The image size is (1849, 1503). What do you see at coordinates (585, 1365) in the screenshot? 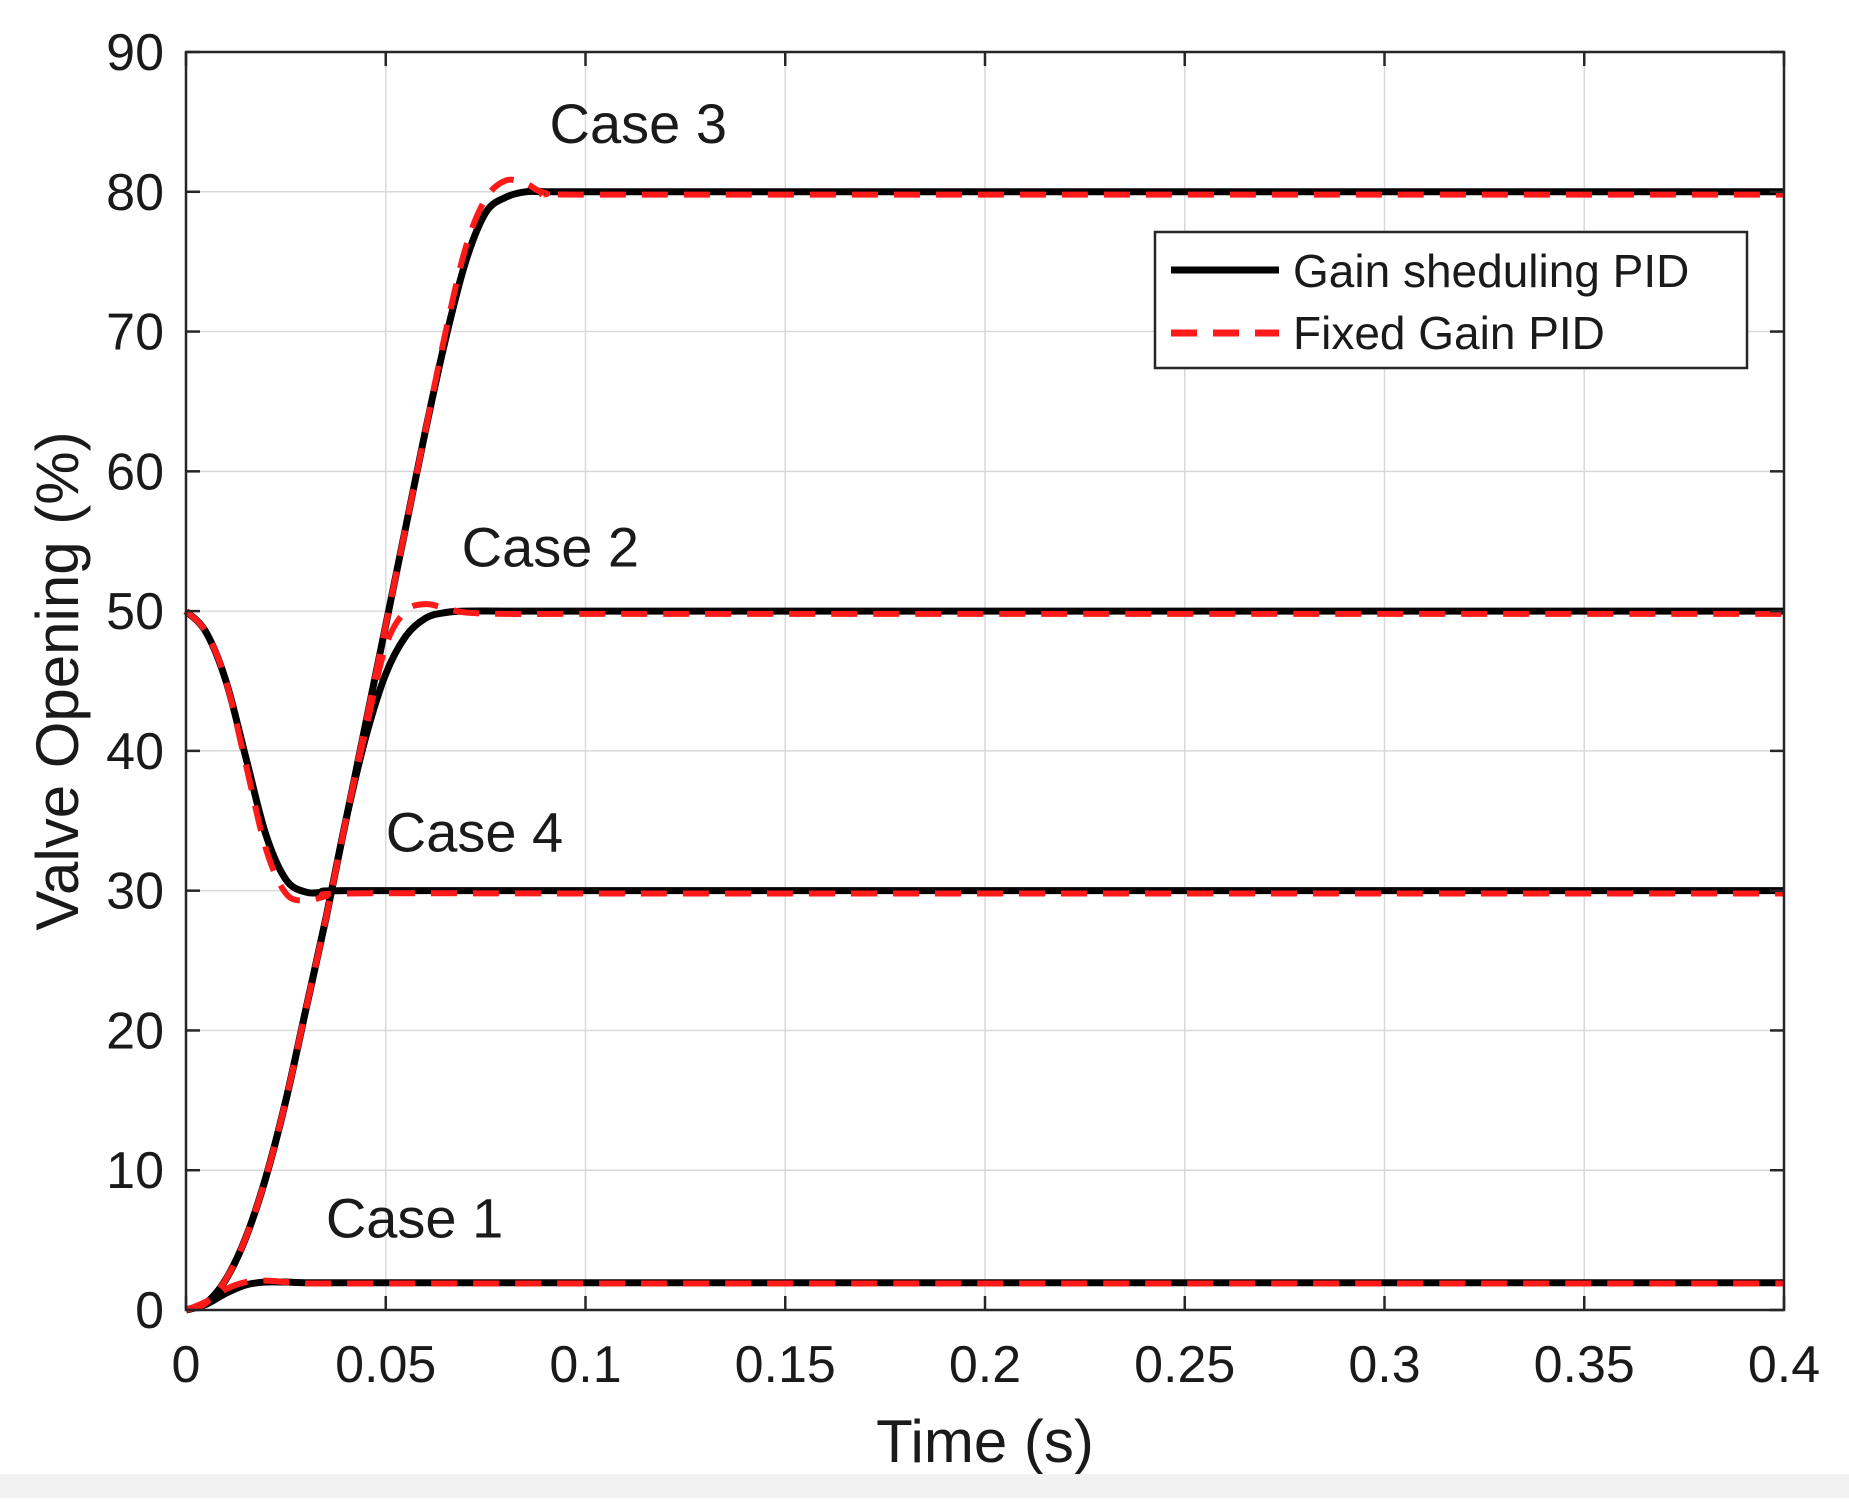
I see `x-tick-label: 0.1` at bounding box center [585, 1365].